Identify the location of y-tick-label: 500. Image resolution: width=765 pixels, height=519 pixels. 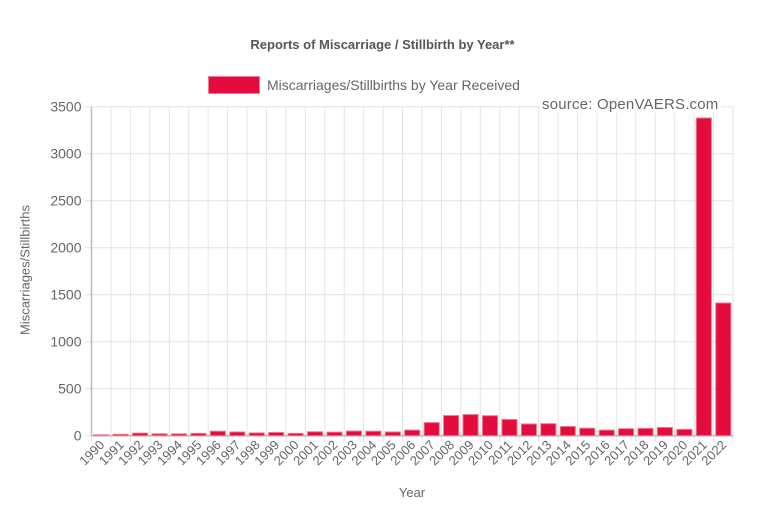
(70, 389).